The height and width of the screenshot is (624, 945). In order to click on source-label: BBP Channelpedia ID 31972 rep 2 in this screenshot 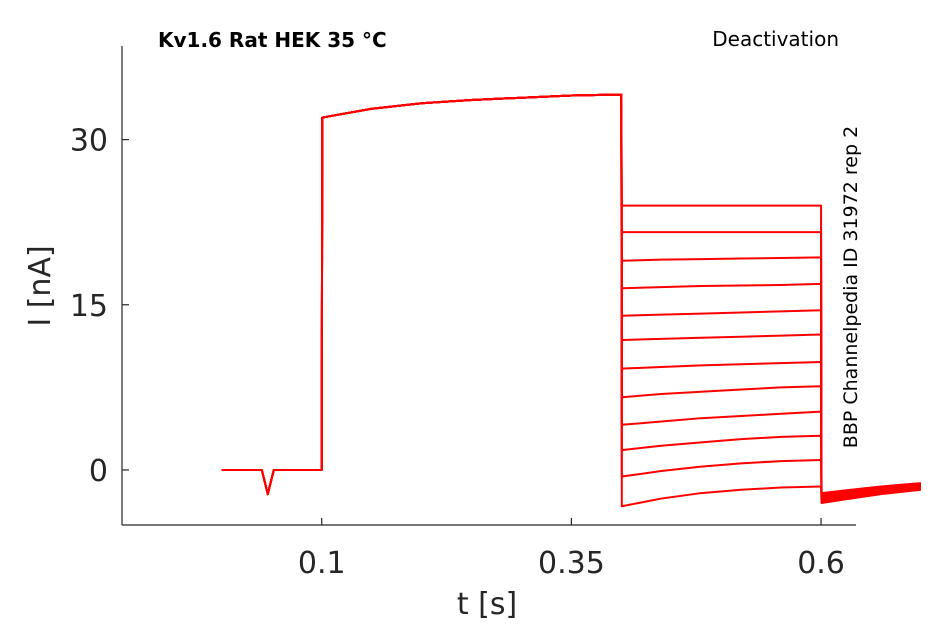, I will do `click(851, 287)`.